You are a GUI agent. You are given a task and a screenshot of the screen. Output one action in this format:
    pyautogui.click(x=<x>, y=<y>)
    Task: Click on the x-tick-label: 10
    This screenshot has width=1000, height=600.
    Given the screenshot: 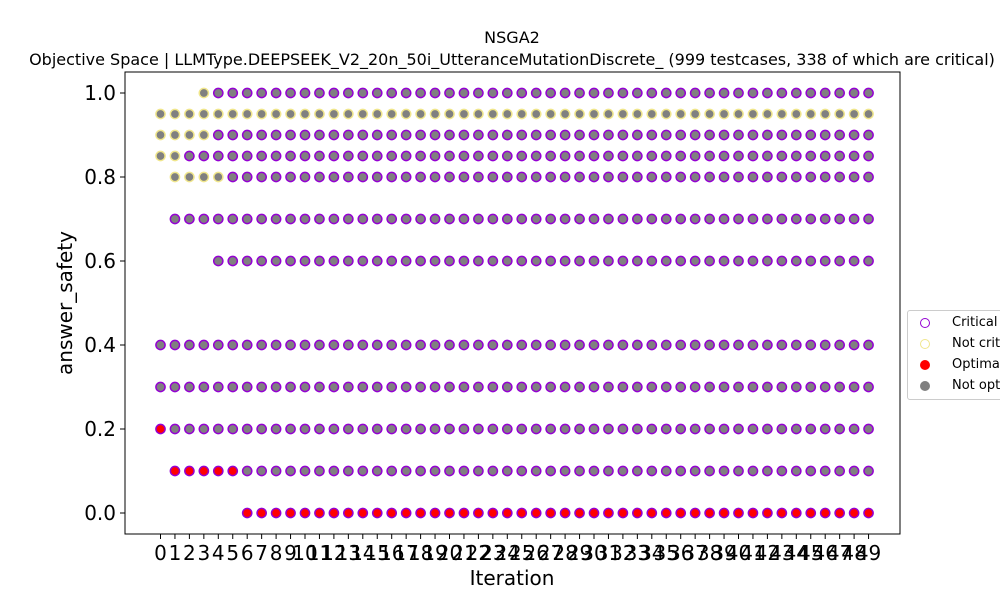 What is the action you would take?
    pyautogui.click(x=304, y=553)
    